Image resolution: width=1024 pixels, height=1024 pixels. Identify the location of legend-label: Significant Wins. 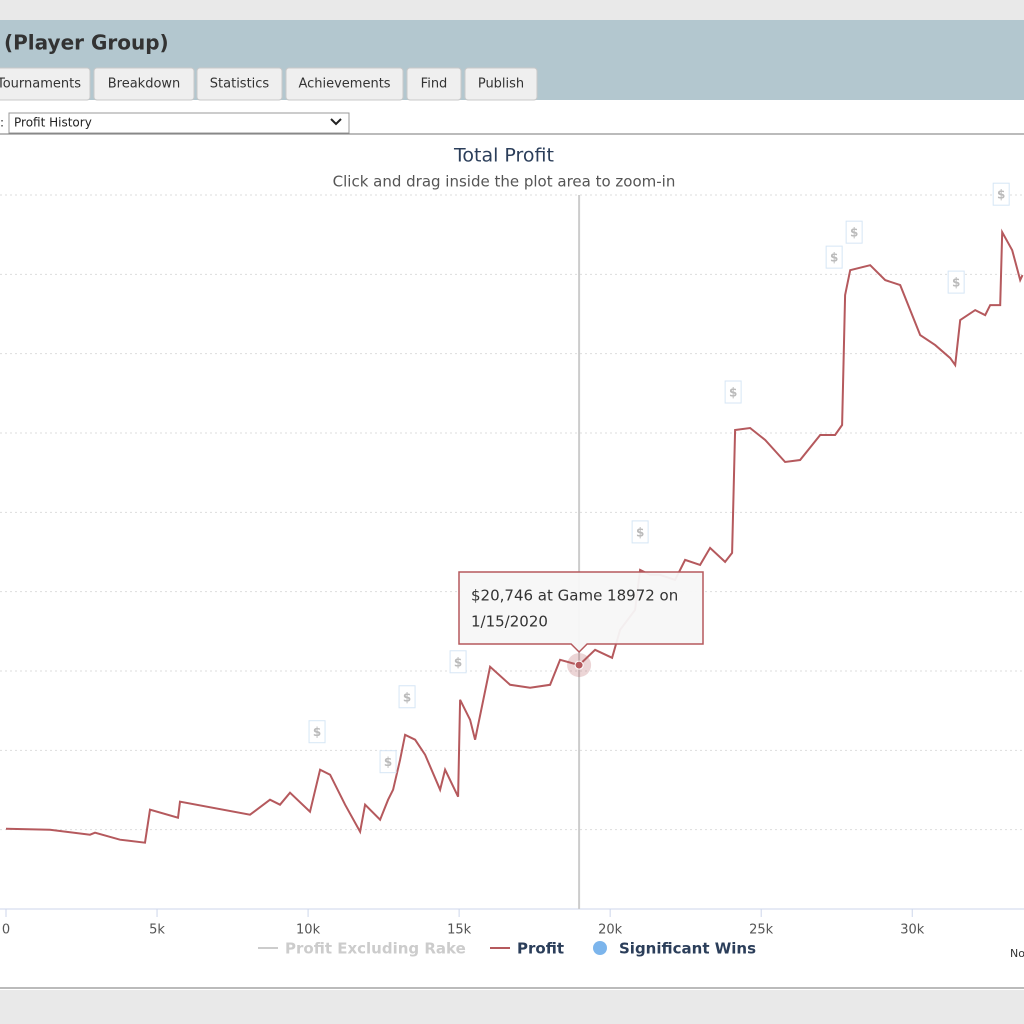
(687, 949).